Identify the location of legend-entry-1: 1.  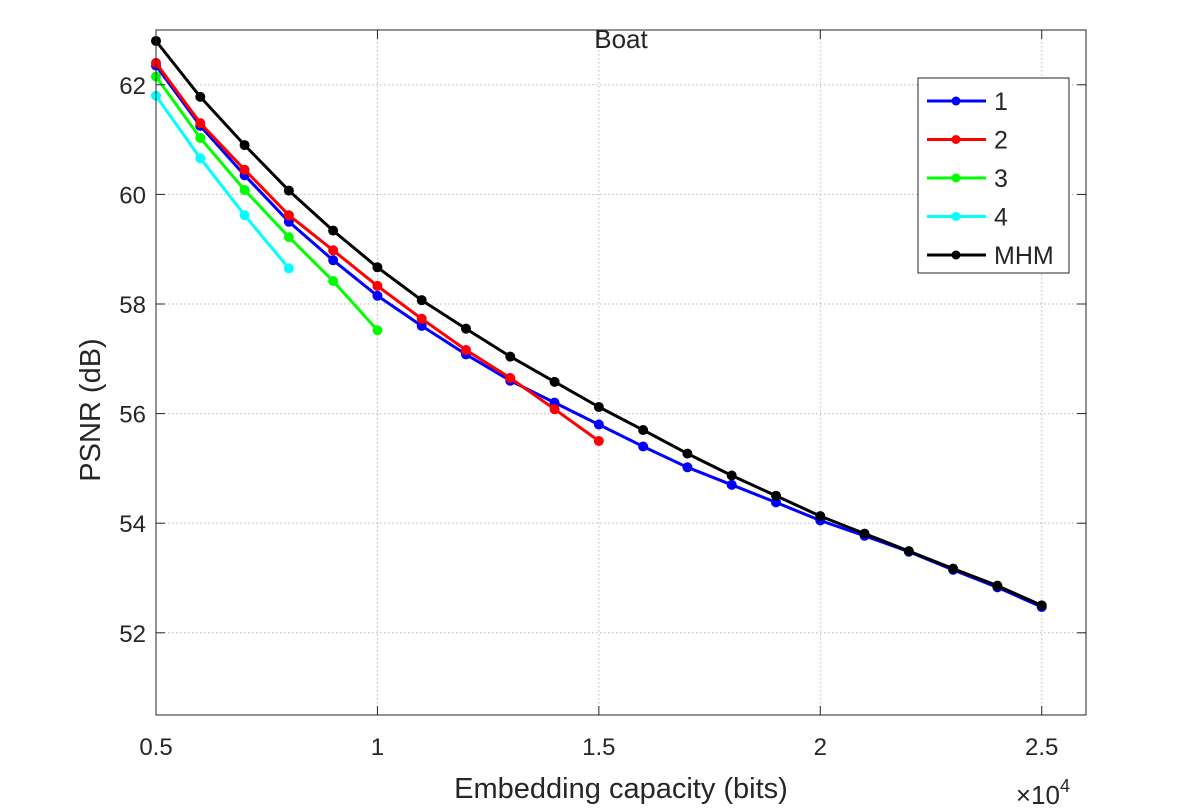
(967, 102).